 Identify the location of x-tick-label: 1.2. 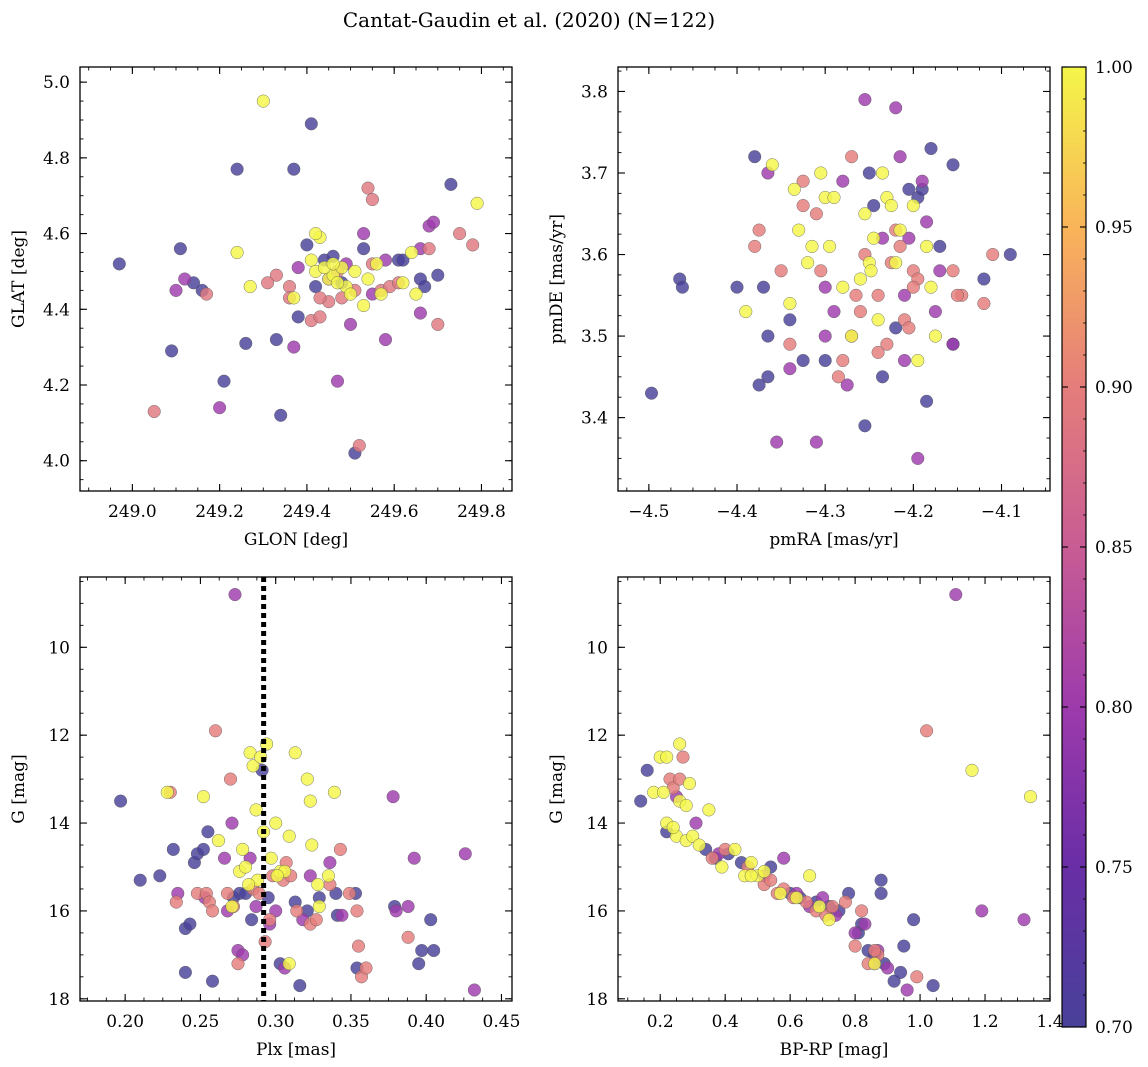
(985, 1022).